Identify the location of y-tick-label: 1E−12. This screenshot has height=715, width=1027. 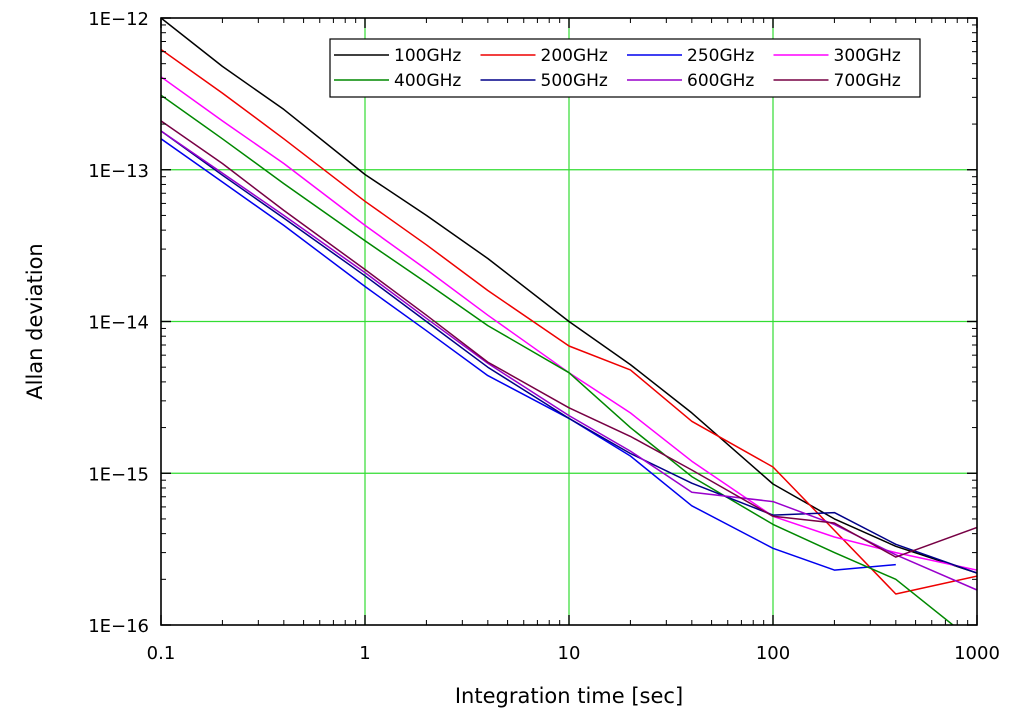
(118, 19).